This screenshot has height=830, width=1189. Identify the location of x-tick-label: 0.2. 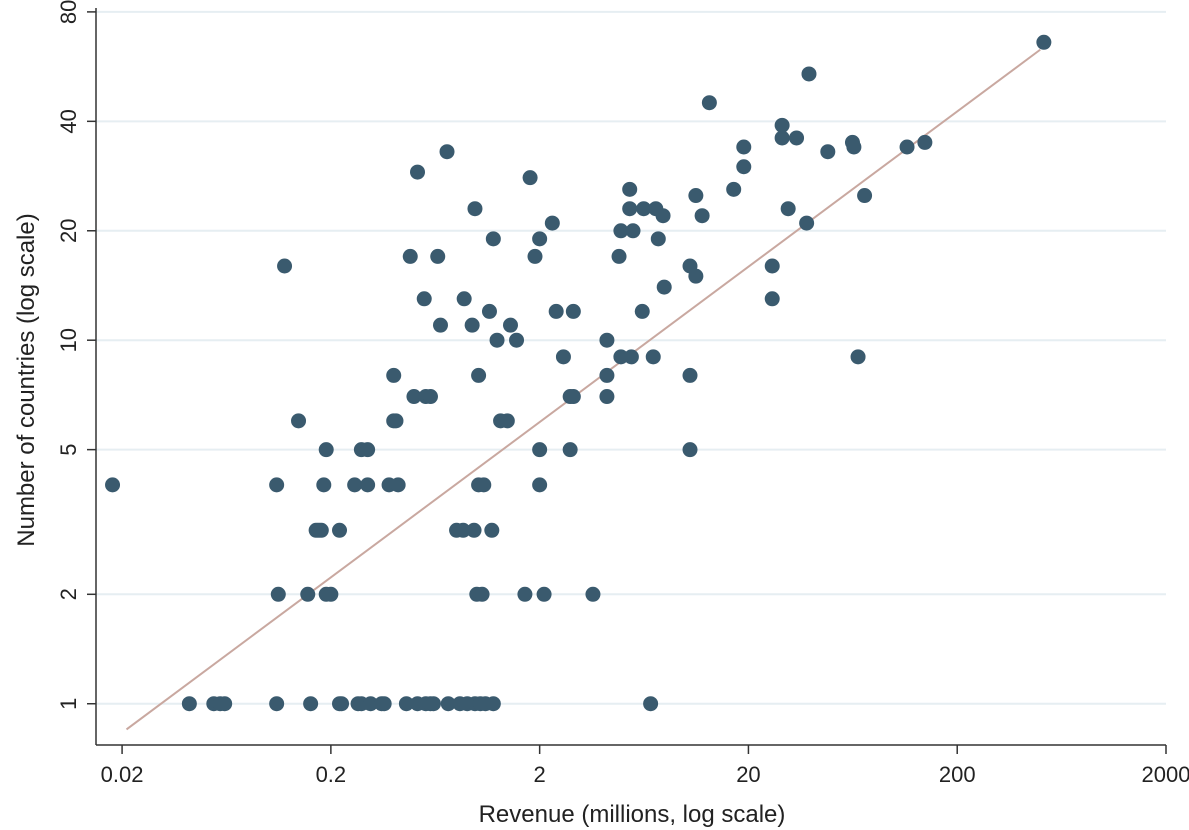
(331, 774).